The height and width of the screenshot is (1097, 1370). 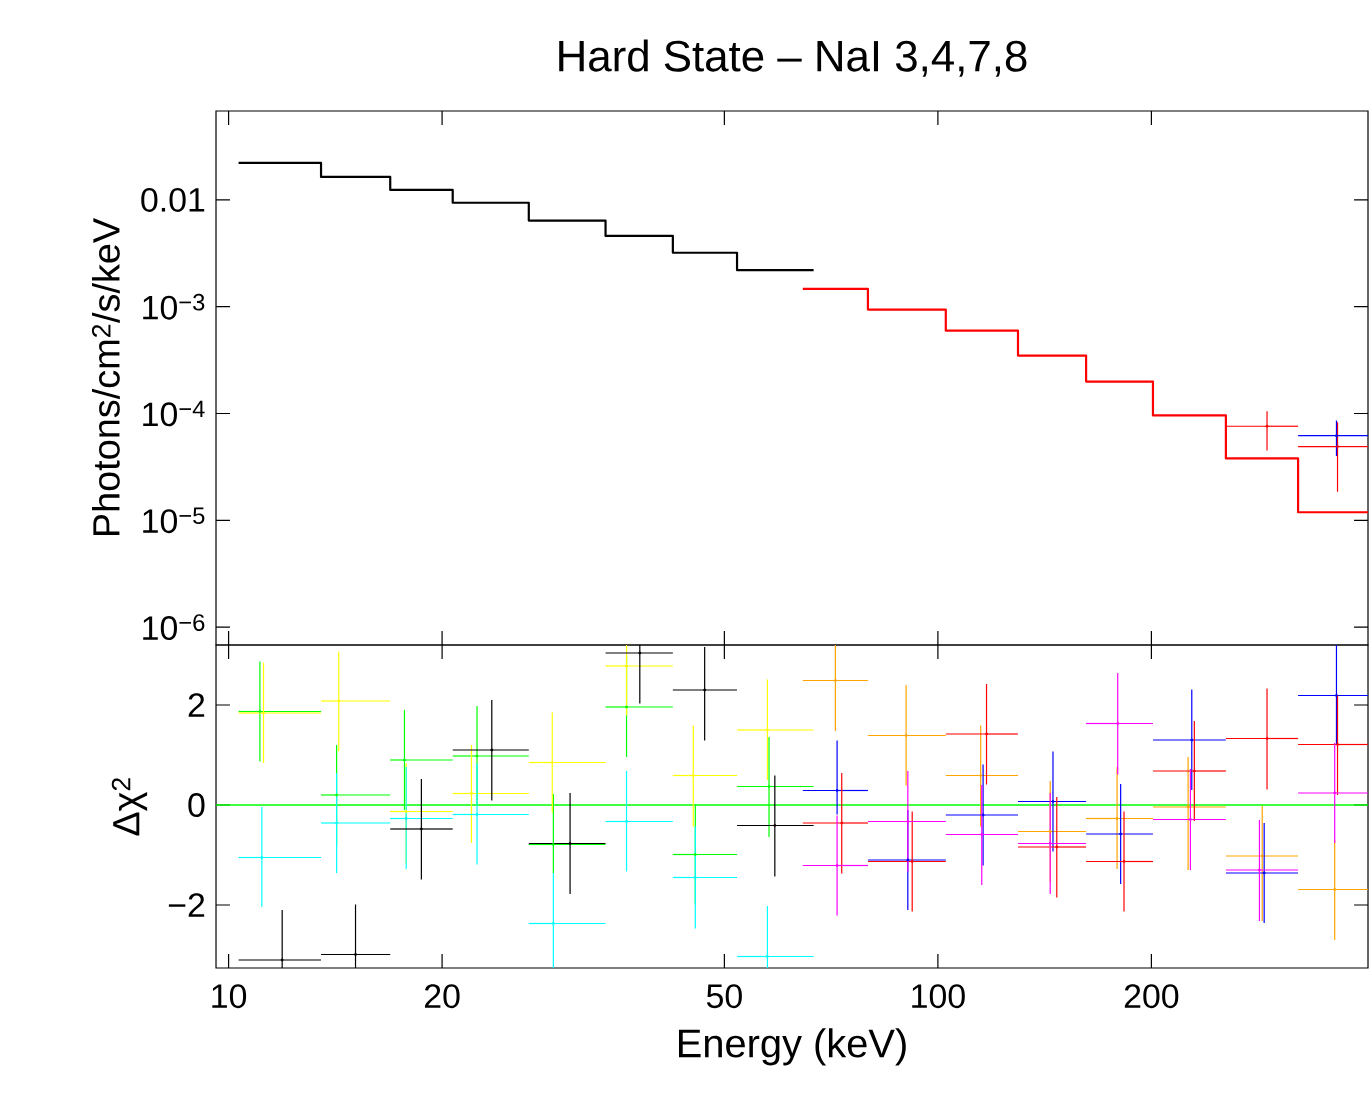 I want to click on y-tick-label: 10$^{−4}$, so click(x=174, y=413).